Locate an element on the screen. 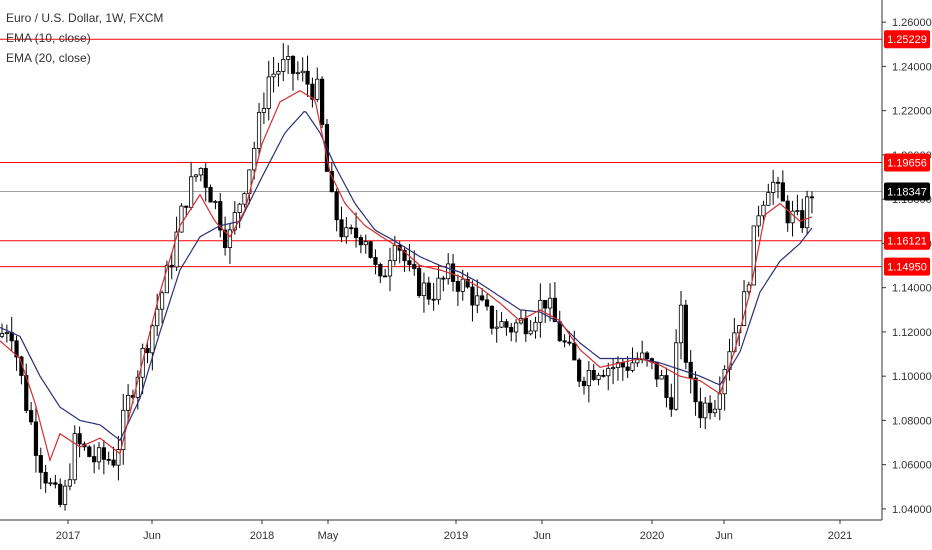  level-tag-label: 1.19656 is located at coordinates (907, 164).